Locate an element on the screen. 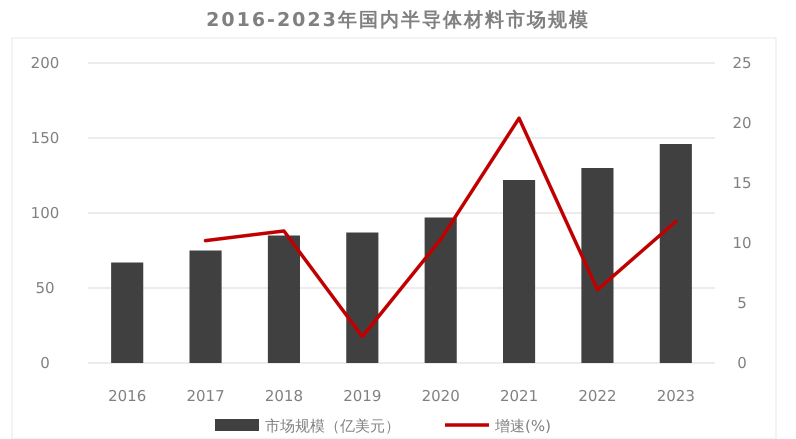 The width and height of the screenshot is (796, 439). y-tick-label: 100 is located at coordinates (45, 213).